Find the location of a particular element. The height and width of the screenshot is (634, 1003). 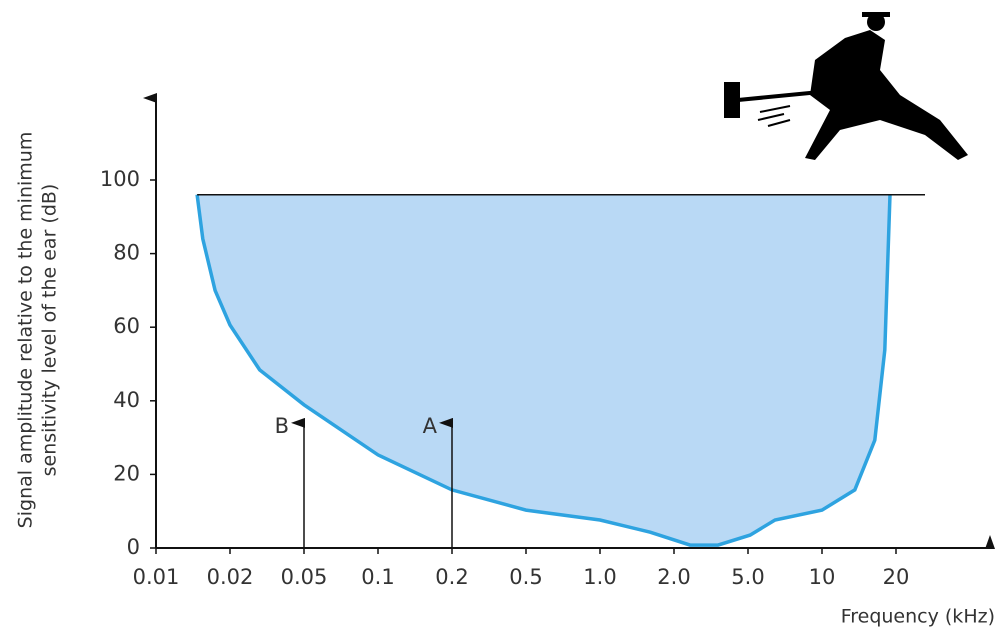

y-tick-label: 100 is located at coordinates (120, 179).